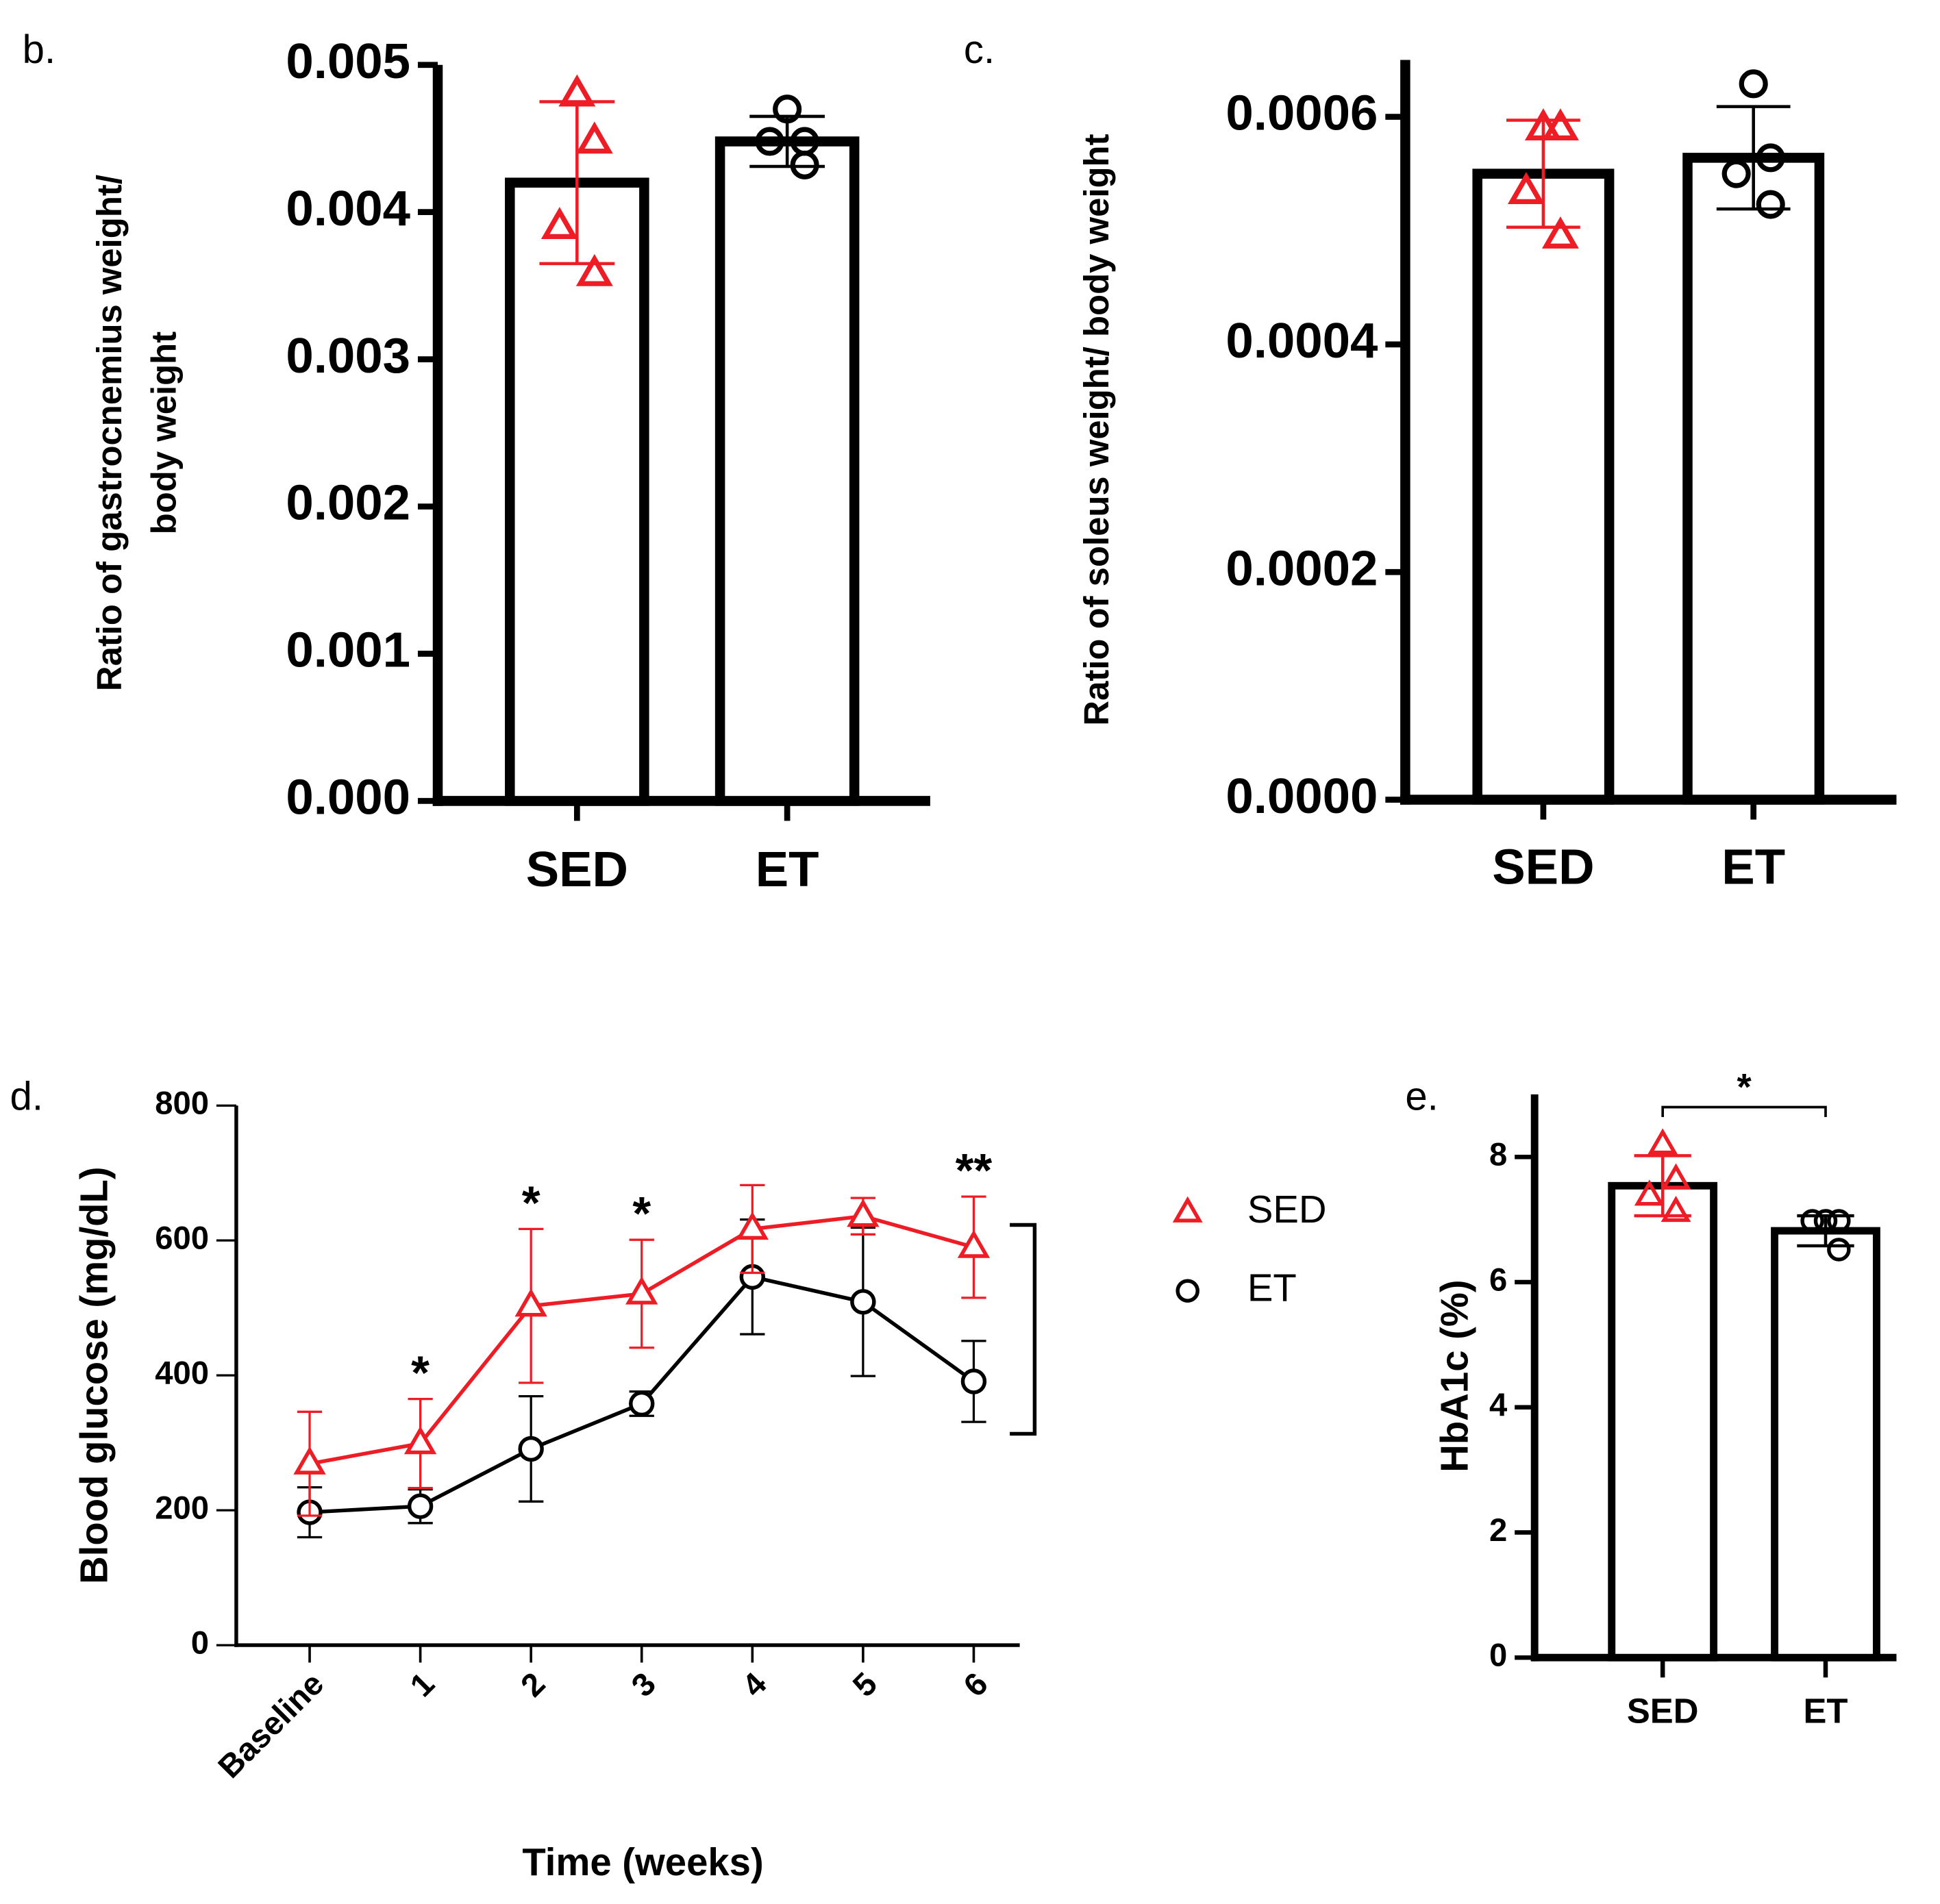 The height and width of the screenshot is (1904, 1940). What do you see at coordinates (1454, 1375) in the screenshot?
I see `y-axis-label: HbA1c (%)` at bounding box center [1454, 1375].